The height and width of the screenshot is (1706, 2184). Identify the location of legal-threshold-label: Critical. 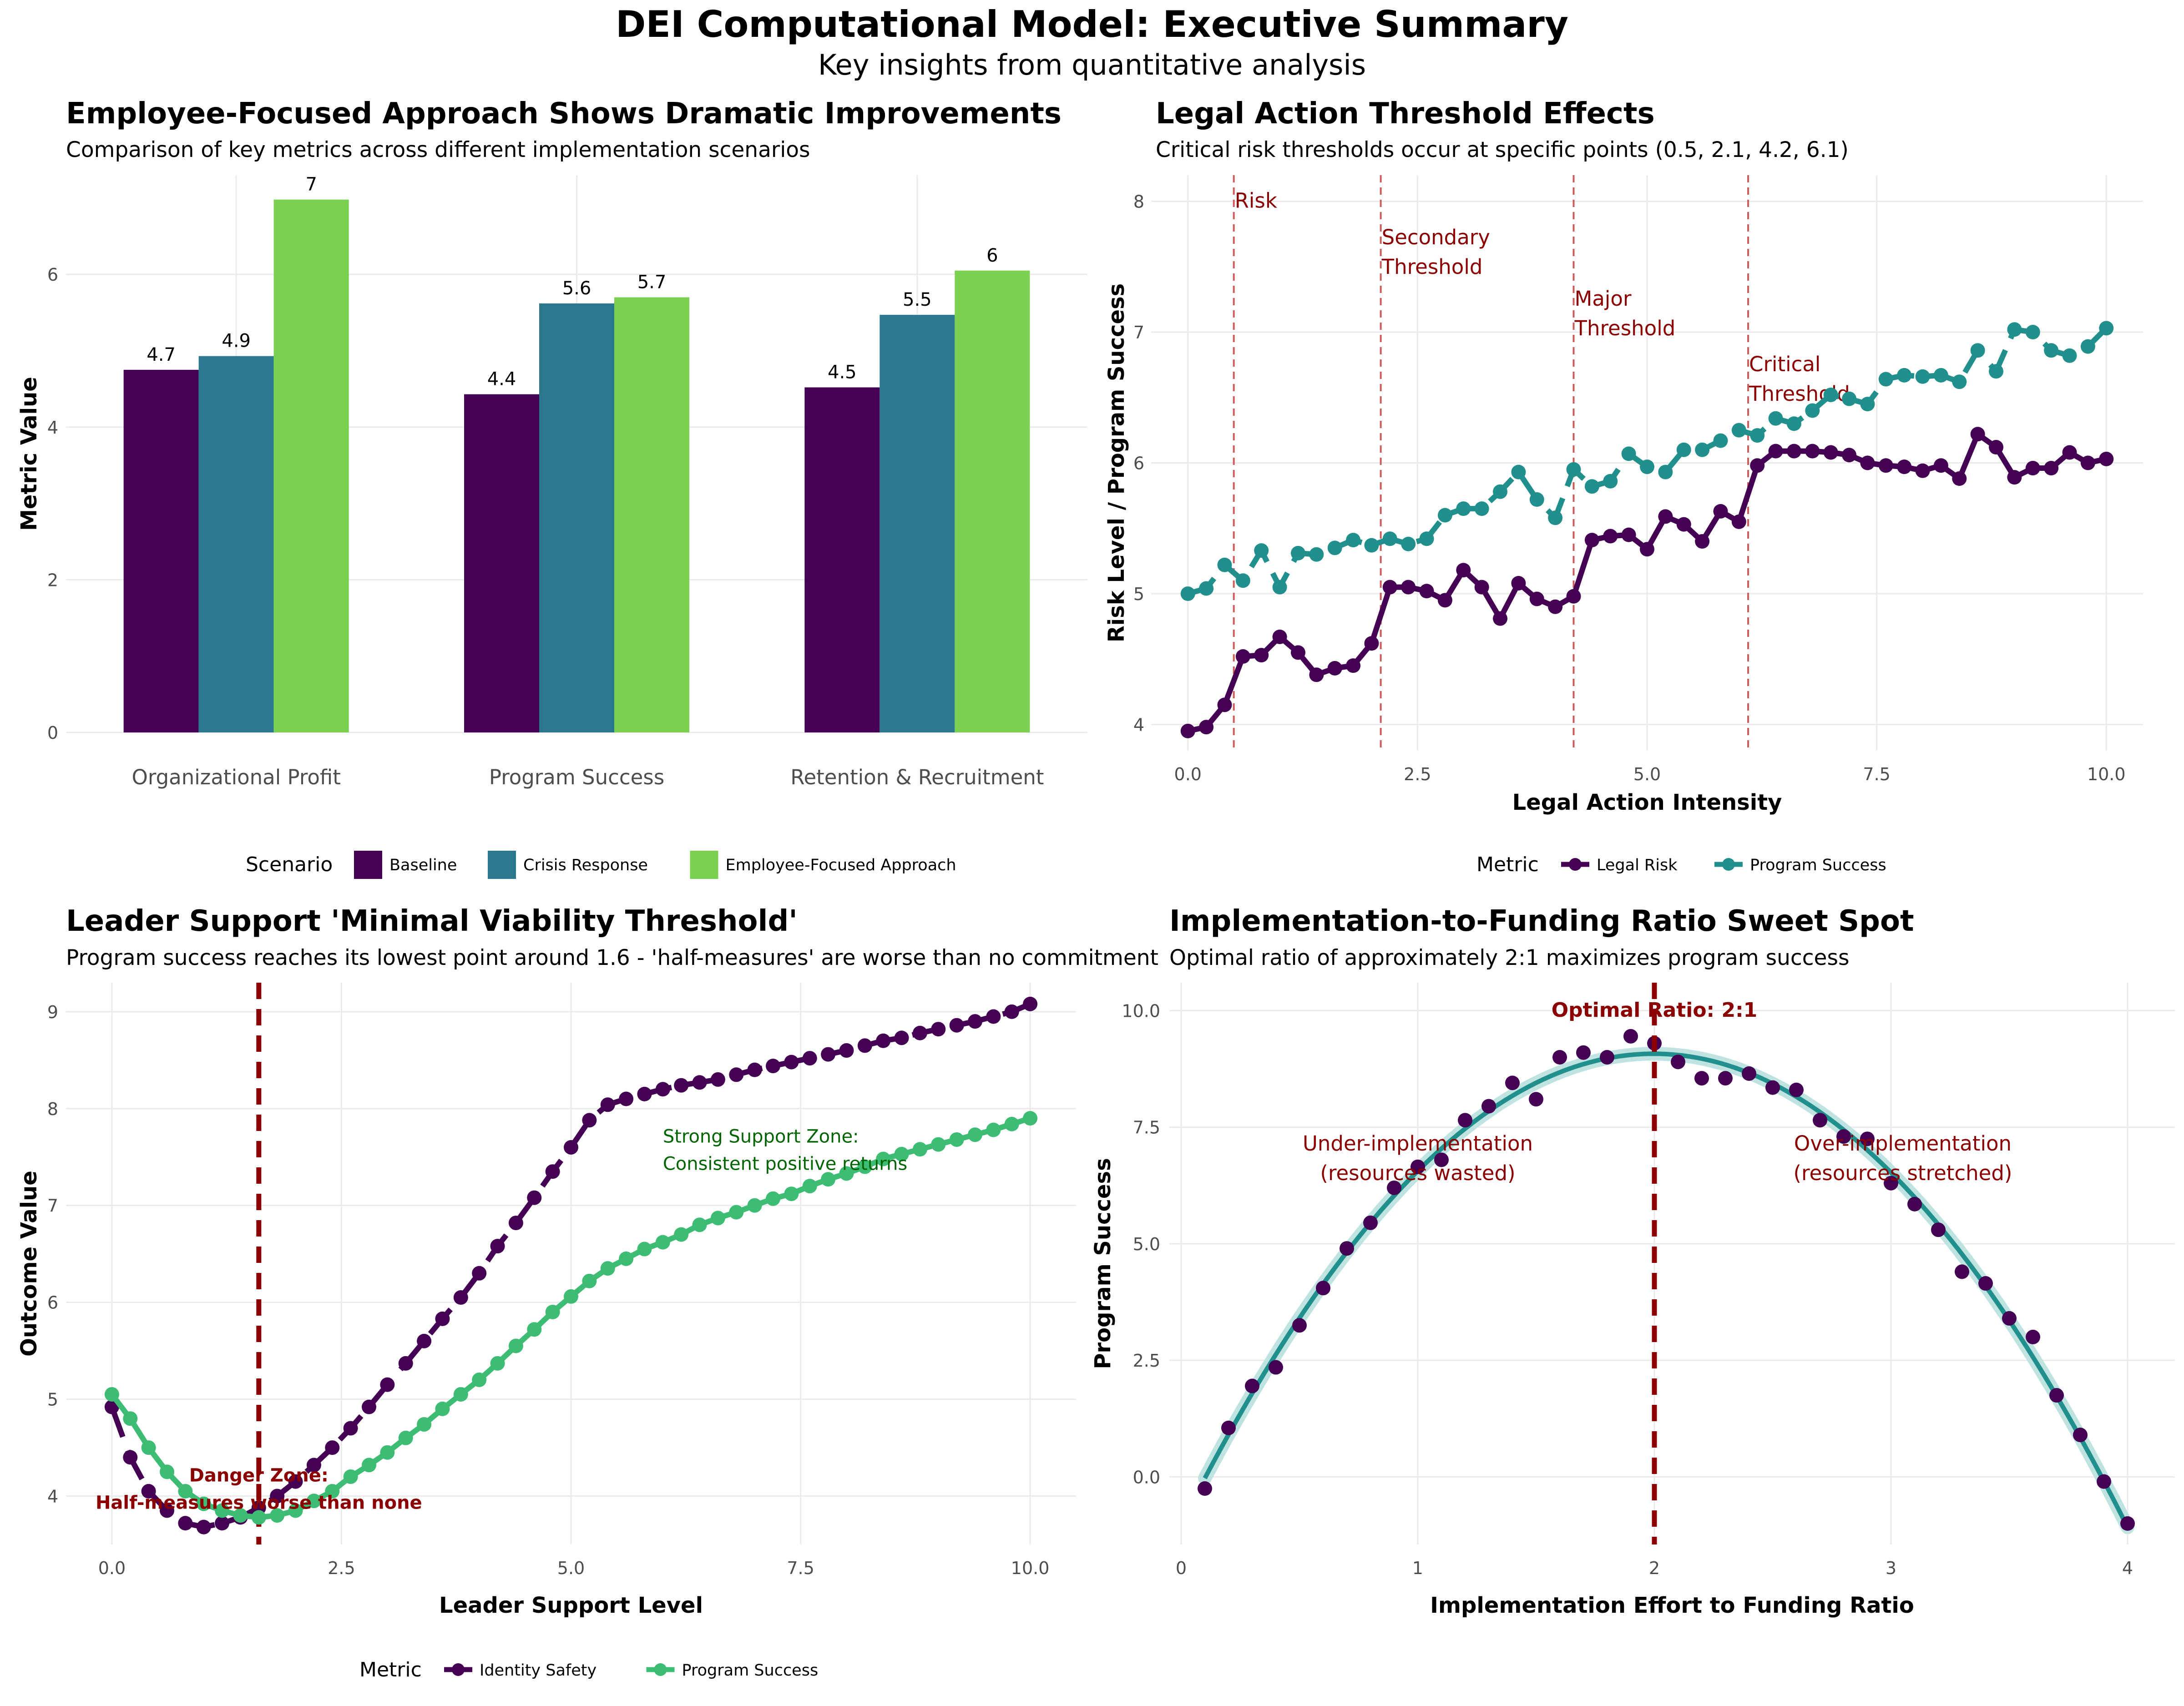
(1785, 364).